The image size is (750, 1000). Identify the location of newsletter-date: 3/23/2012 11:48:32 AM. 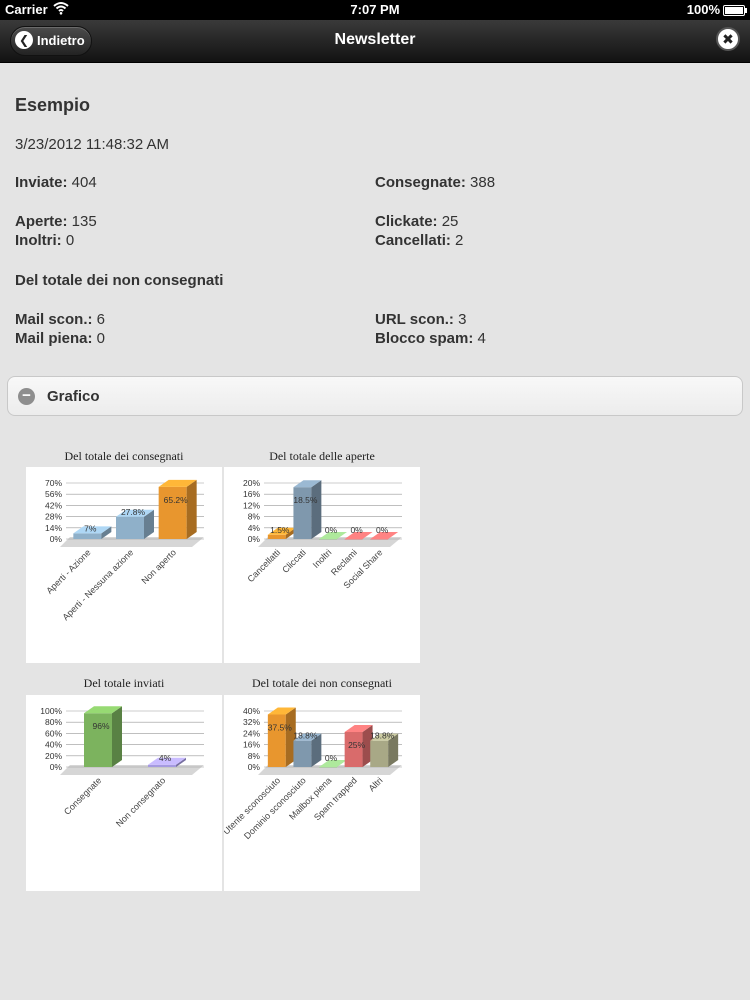
(92, 144).